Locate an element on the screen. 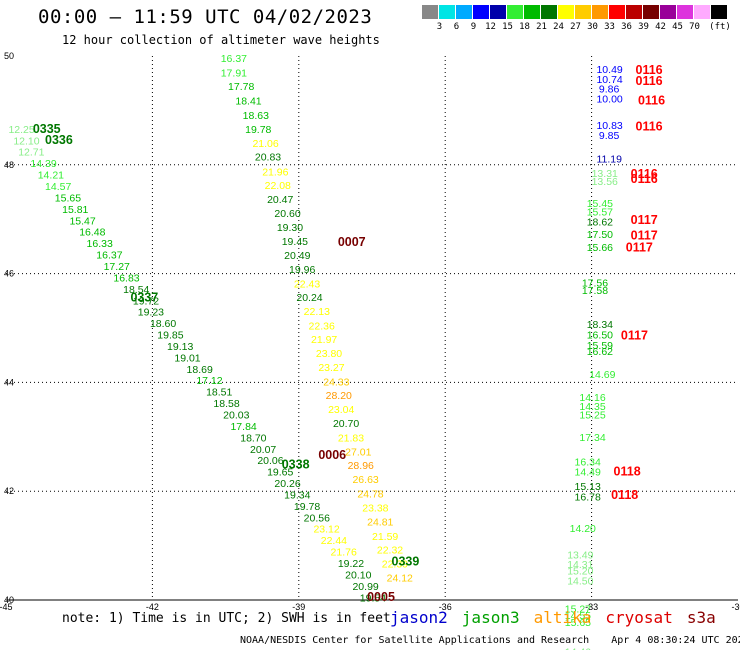 The height and width of the screenshot is (650, 740). wave-height-label: 15.13 is located at coordinates (588, 487).